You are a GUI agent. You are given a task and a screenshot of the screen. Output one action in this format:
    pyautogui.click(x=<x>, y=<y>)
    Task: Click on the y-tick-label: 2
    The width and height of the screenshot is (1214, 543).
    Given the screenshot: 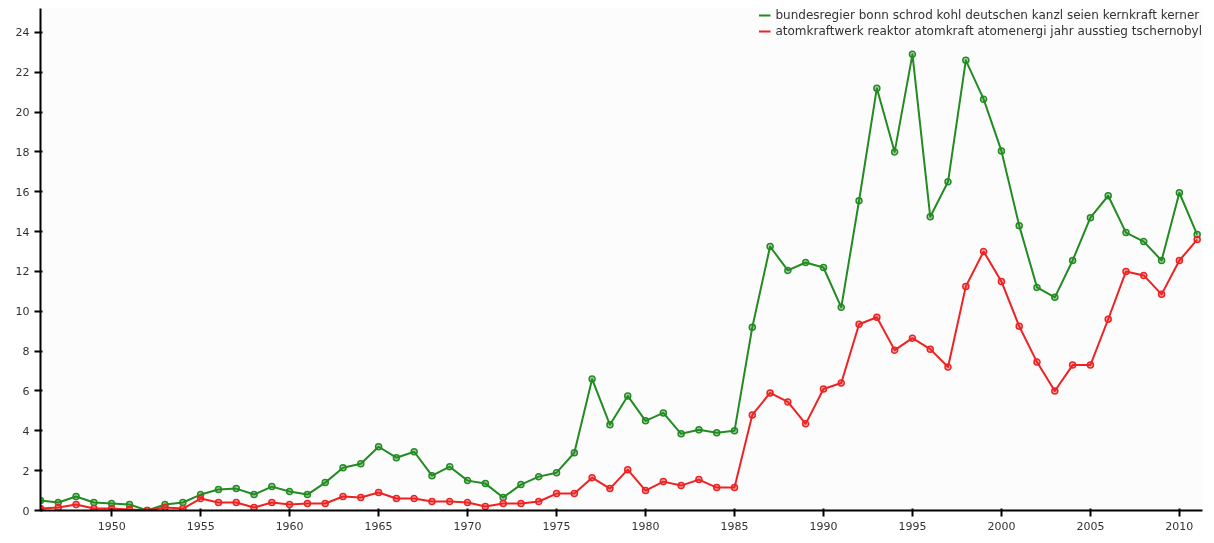 What is the action you would take?
    pyautogui.click(x=26, y=471)
    